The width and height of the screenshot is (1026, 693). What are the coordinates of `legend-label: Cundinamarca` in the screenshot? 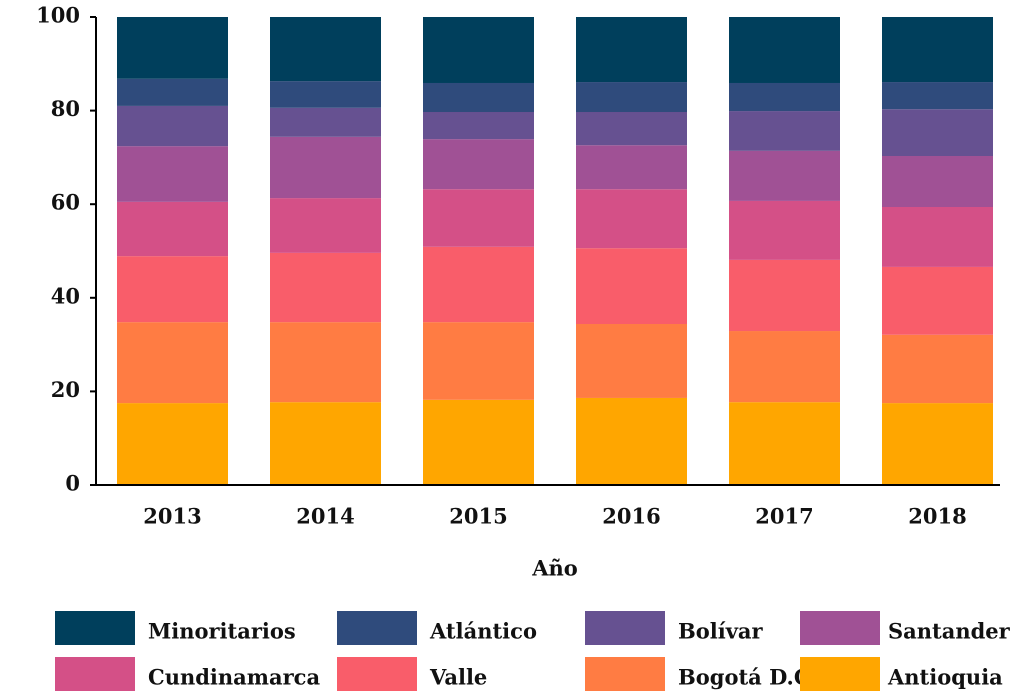 It's located at (234, 677).